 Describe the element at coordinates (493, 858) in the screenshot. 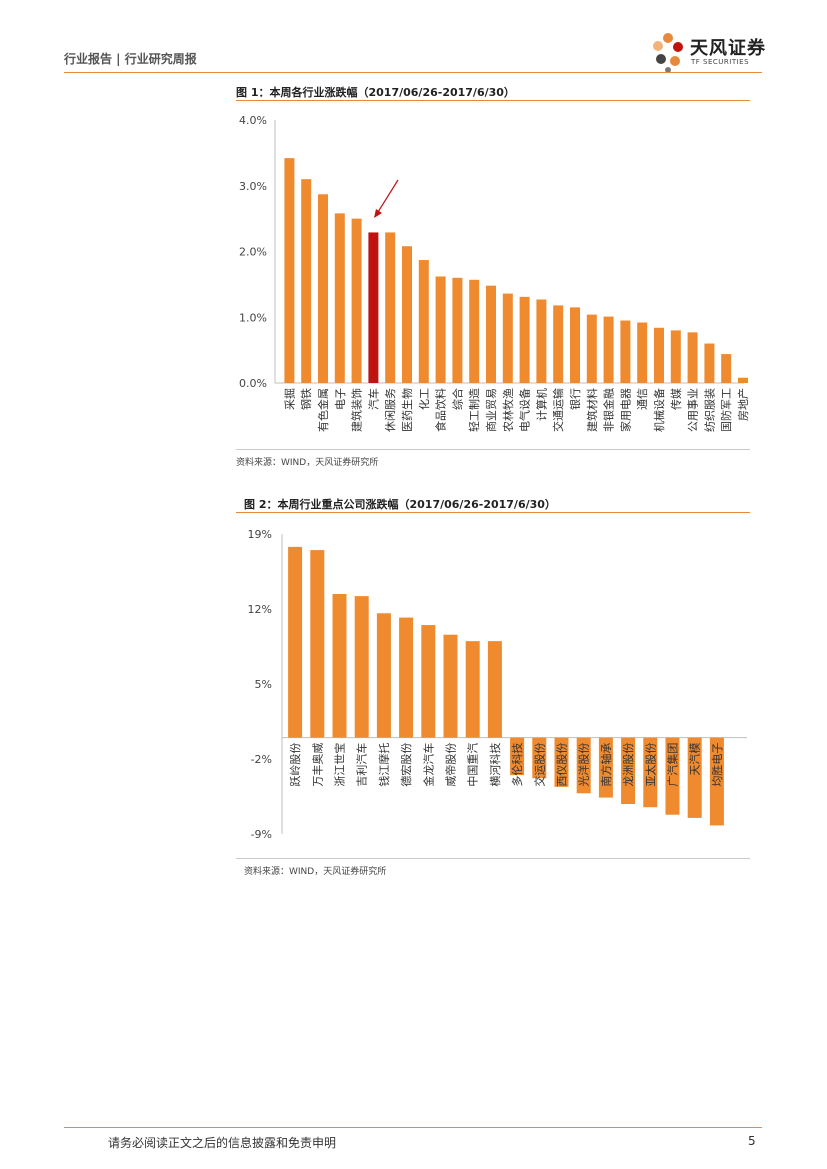

I see `figure2-bottom-rule` at that location.